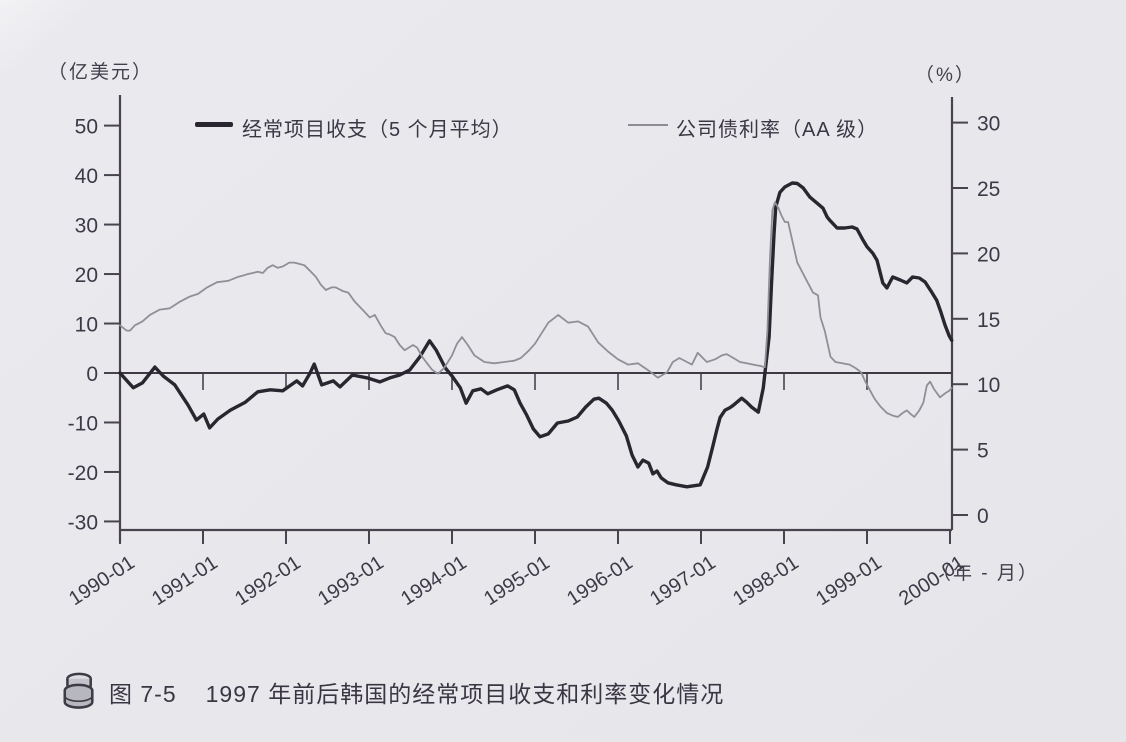 This screenshot has width=1126, height=742. I want to click on left-axis-unit-label: （亿美元）, so click(101, 72).